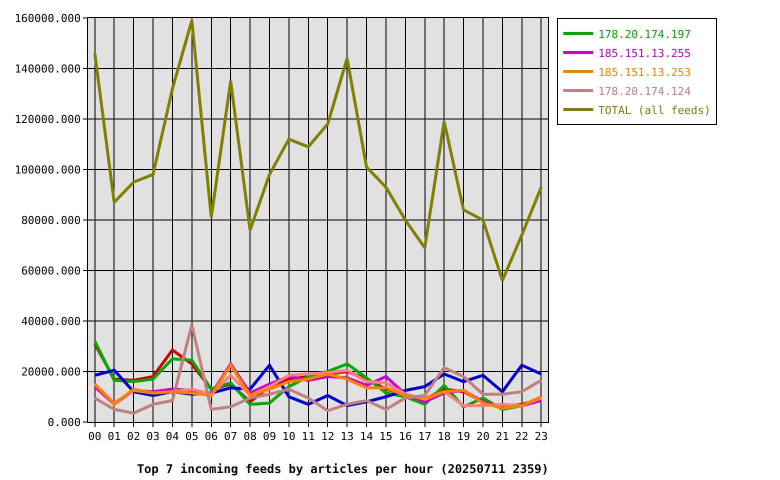 This screenshot has width=780, height=480. Describe the element at coordinates (644, 34) in the screenshot. I see `legend-label: 178.20.174.197` at that location.